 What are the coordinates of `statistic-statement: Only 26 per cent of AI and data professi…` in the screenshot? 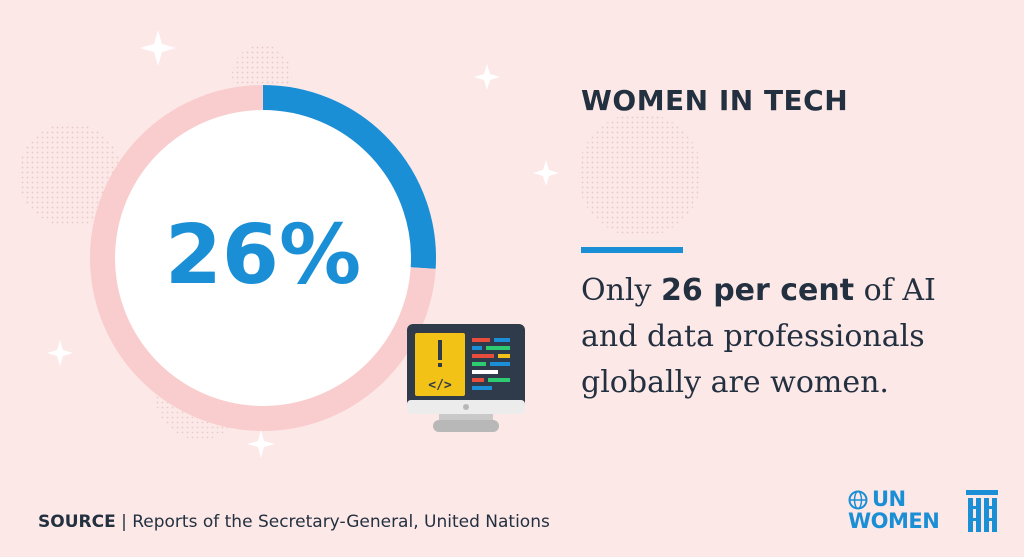 It's located at (791, 337).